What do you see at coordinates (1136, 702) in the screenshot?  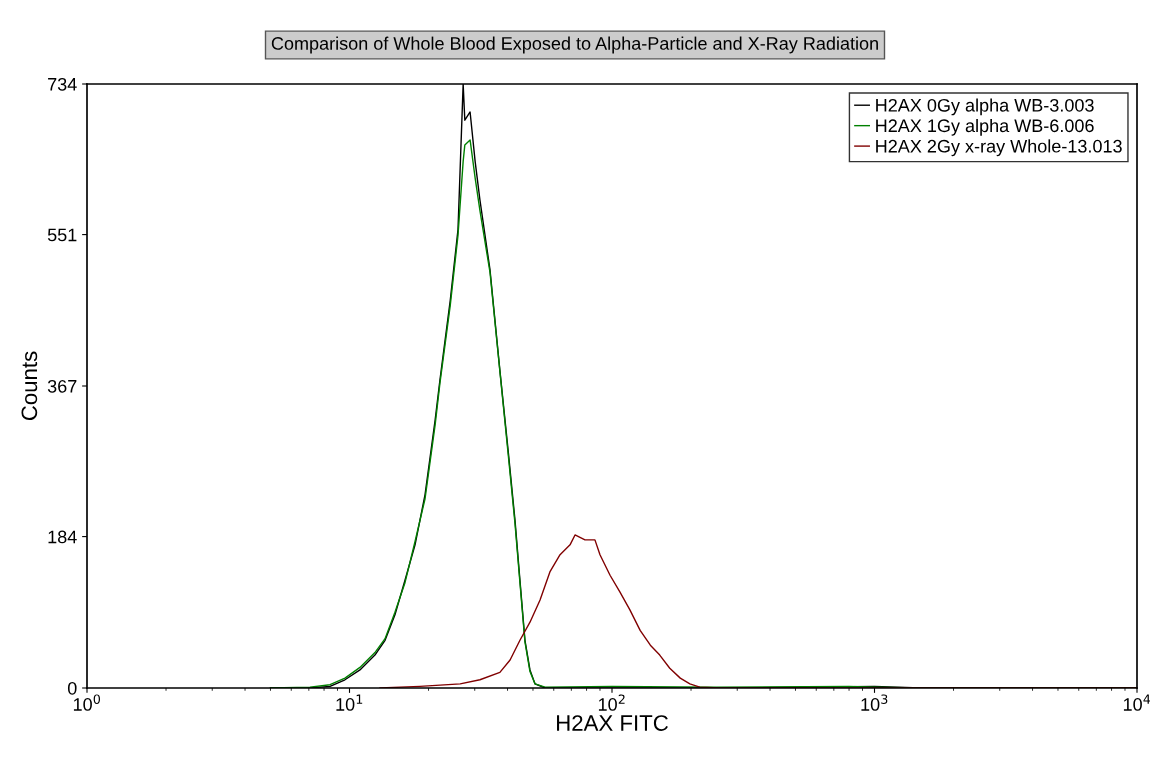 I see `x-tick-label: 10$^{4}$` at bounding box center [1136, 702].